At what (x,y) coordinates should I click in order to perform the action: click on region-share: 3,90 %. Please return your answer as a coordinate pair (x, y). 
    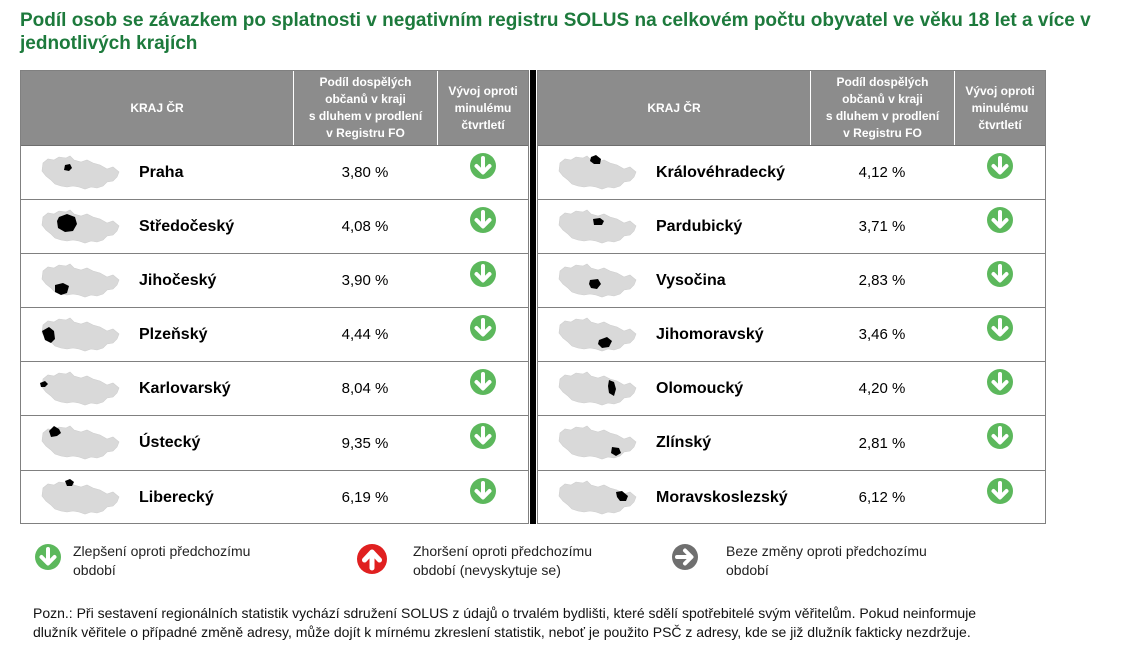
    Looking at the image, I should click on (365, 281).